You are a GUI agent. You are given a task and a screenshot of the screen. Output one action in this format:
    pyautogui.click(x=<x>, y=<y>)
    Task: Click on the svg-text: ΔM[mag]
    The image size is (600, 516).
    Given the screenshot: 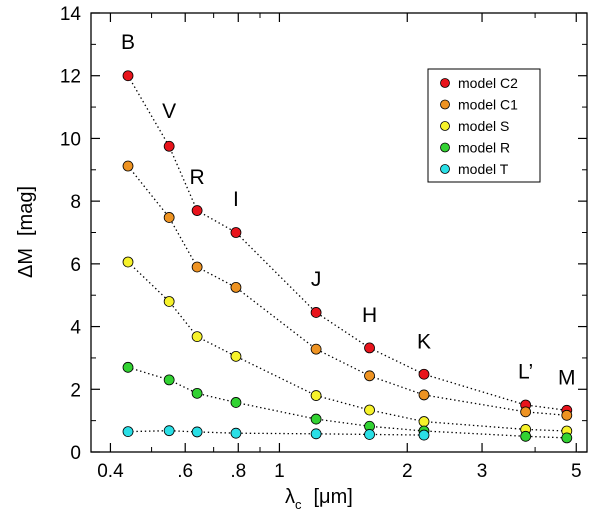 What is the action you would take?
    pyautogui.click(x=26, y=232)
    